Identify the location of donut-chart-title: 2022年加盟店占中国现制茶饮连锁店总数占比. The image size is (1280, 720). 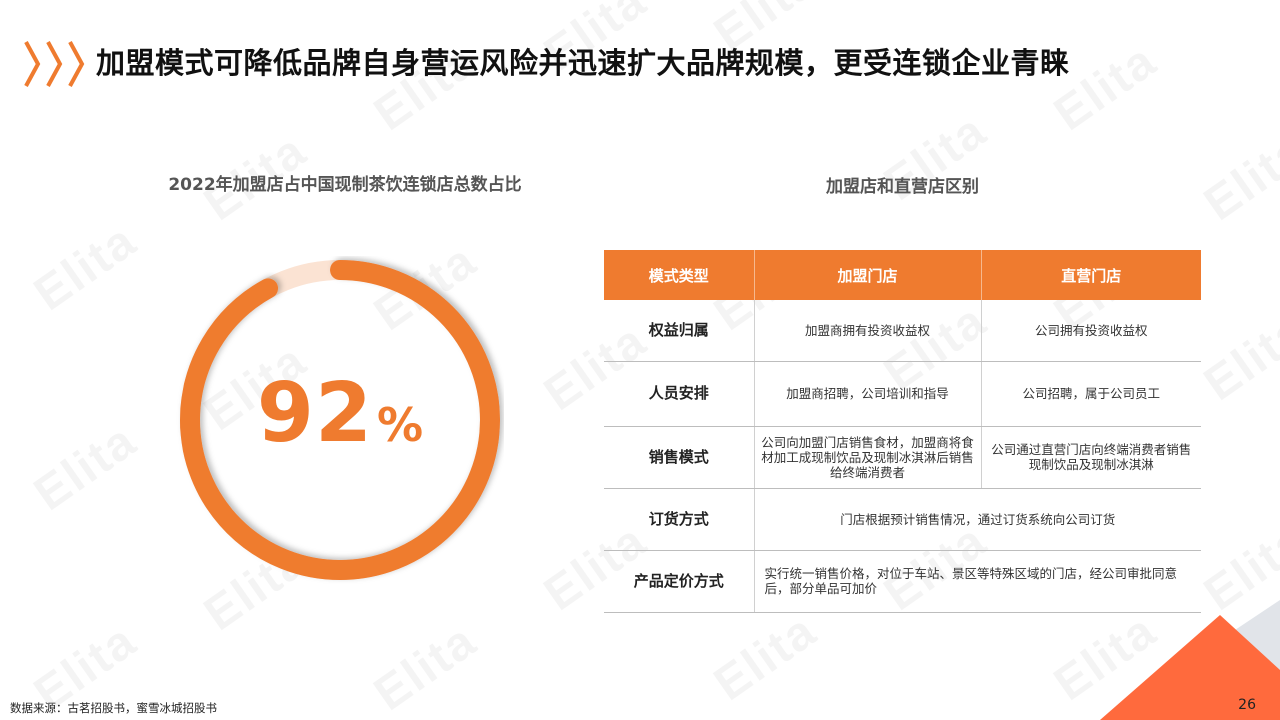
(345, 185).